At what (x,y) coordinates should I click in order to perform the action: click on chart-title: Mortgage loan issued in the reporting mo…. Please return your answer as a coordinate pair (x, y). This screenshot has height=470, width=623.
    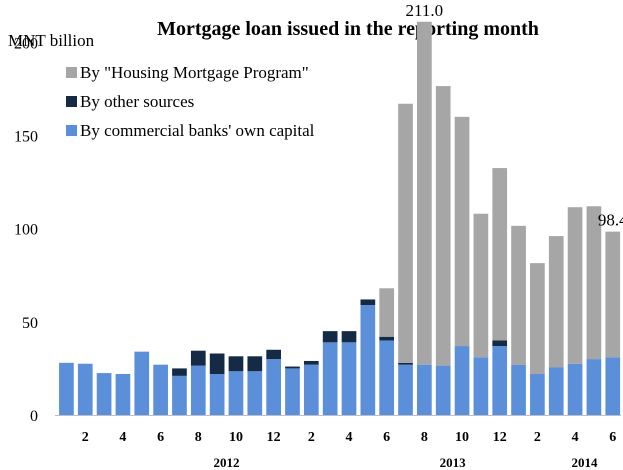
    Looking at the image, I should click on (348, 29).